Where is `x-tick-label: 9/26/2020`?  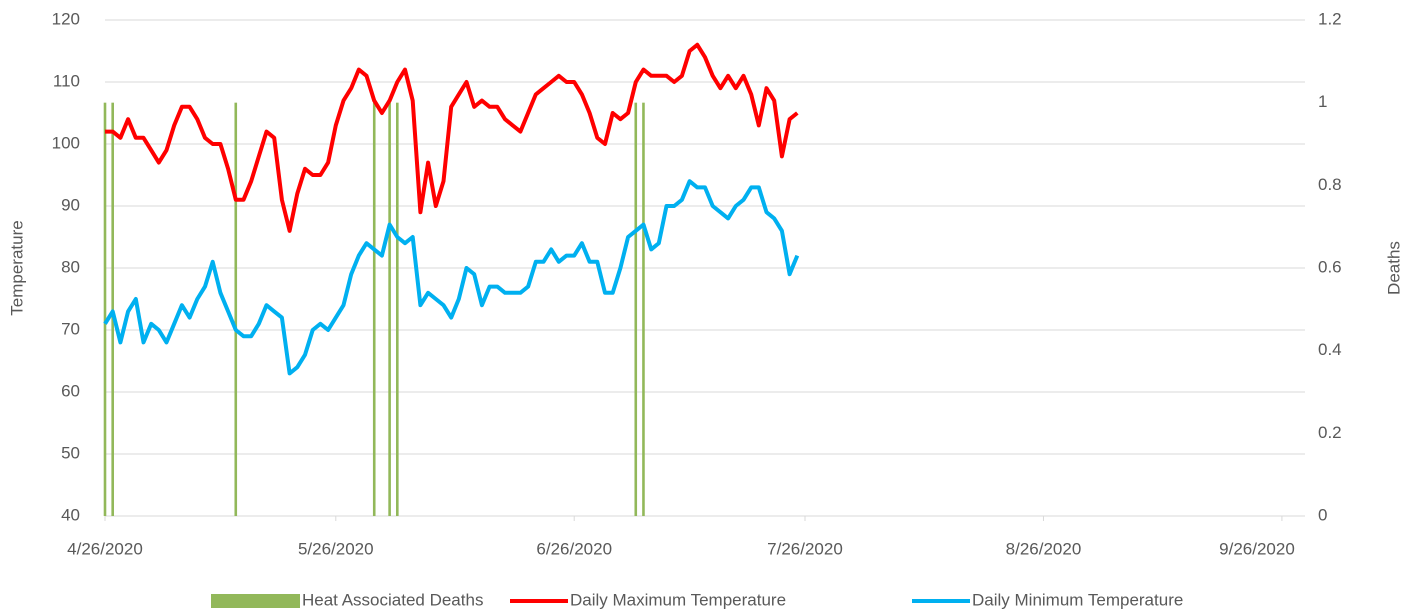 x-tick-label: 9/26/2020 is located at coordinates (1257, 548).